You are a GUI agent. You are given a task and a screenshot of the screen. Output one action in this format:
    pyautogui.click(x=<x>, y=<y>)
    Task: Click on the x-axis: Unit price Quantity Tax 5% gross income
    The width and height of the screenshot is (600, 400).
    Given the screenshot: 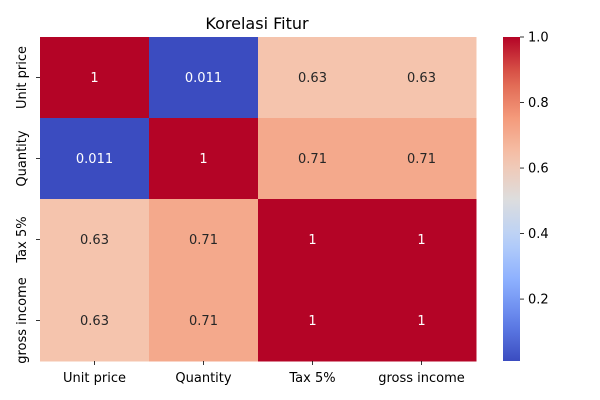 What is the action you would take?
    pyautogui.click(x=264, y=373)
    